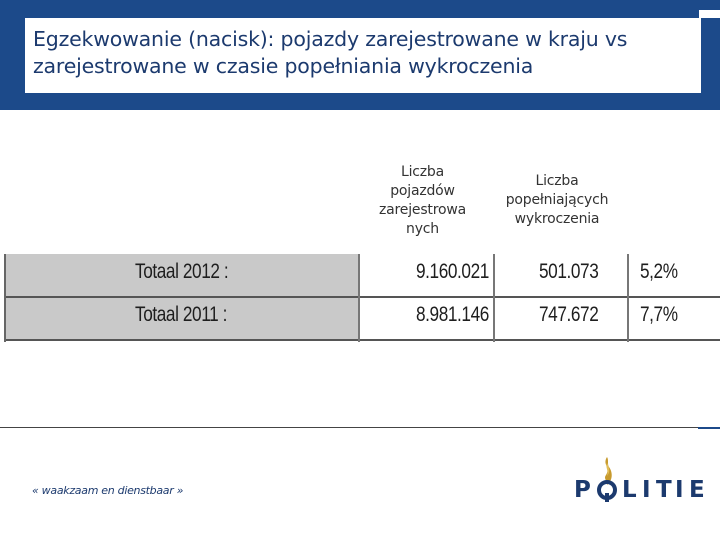 This screenshot has width=720, height=540. What do you see at coordinates (709, 14) in the screenshot?
I see `header-accent` at bounding box center [709, 14].